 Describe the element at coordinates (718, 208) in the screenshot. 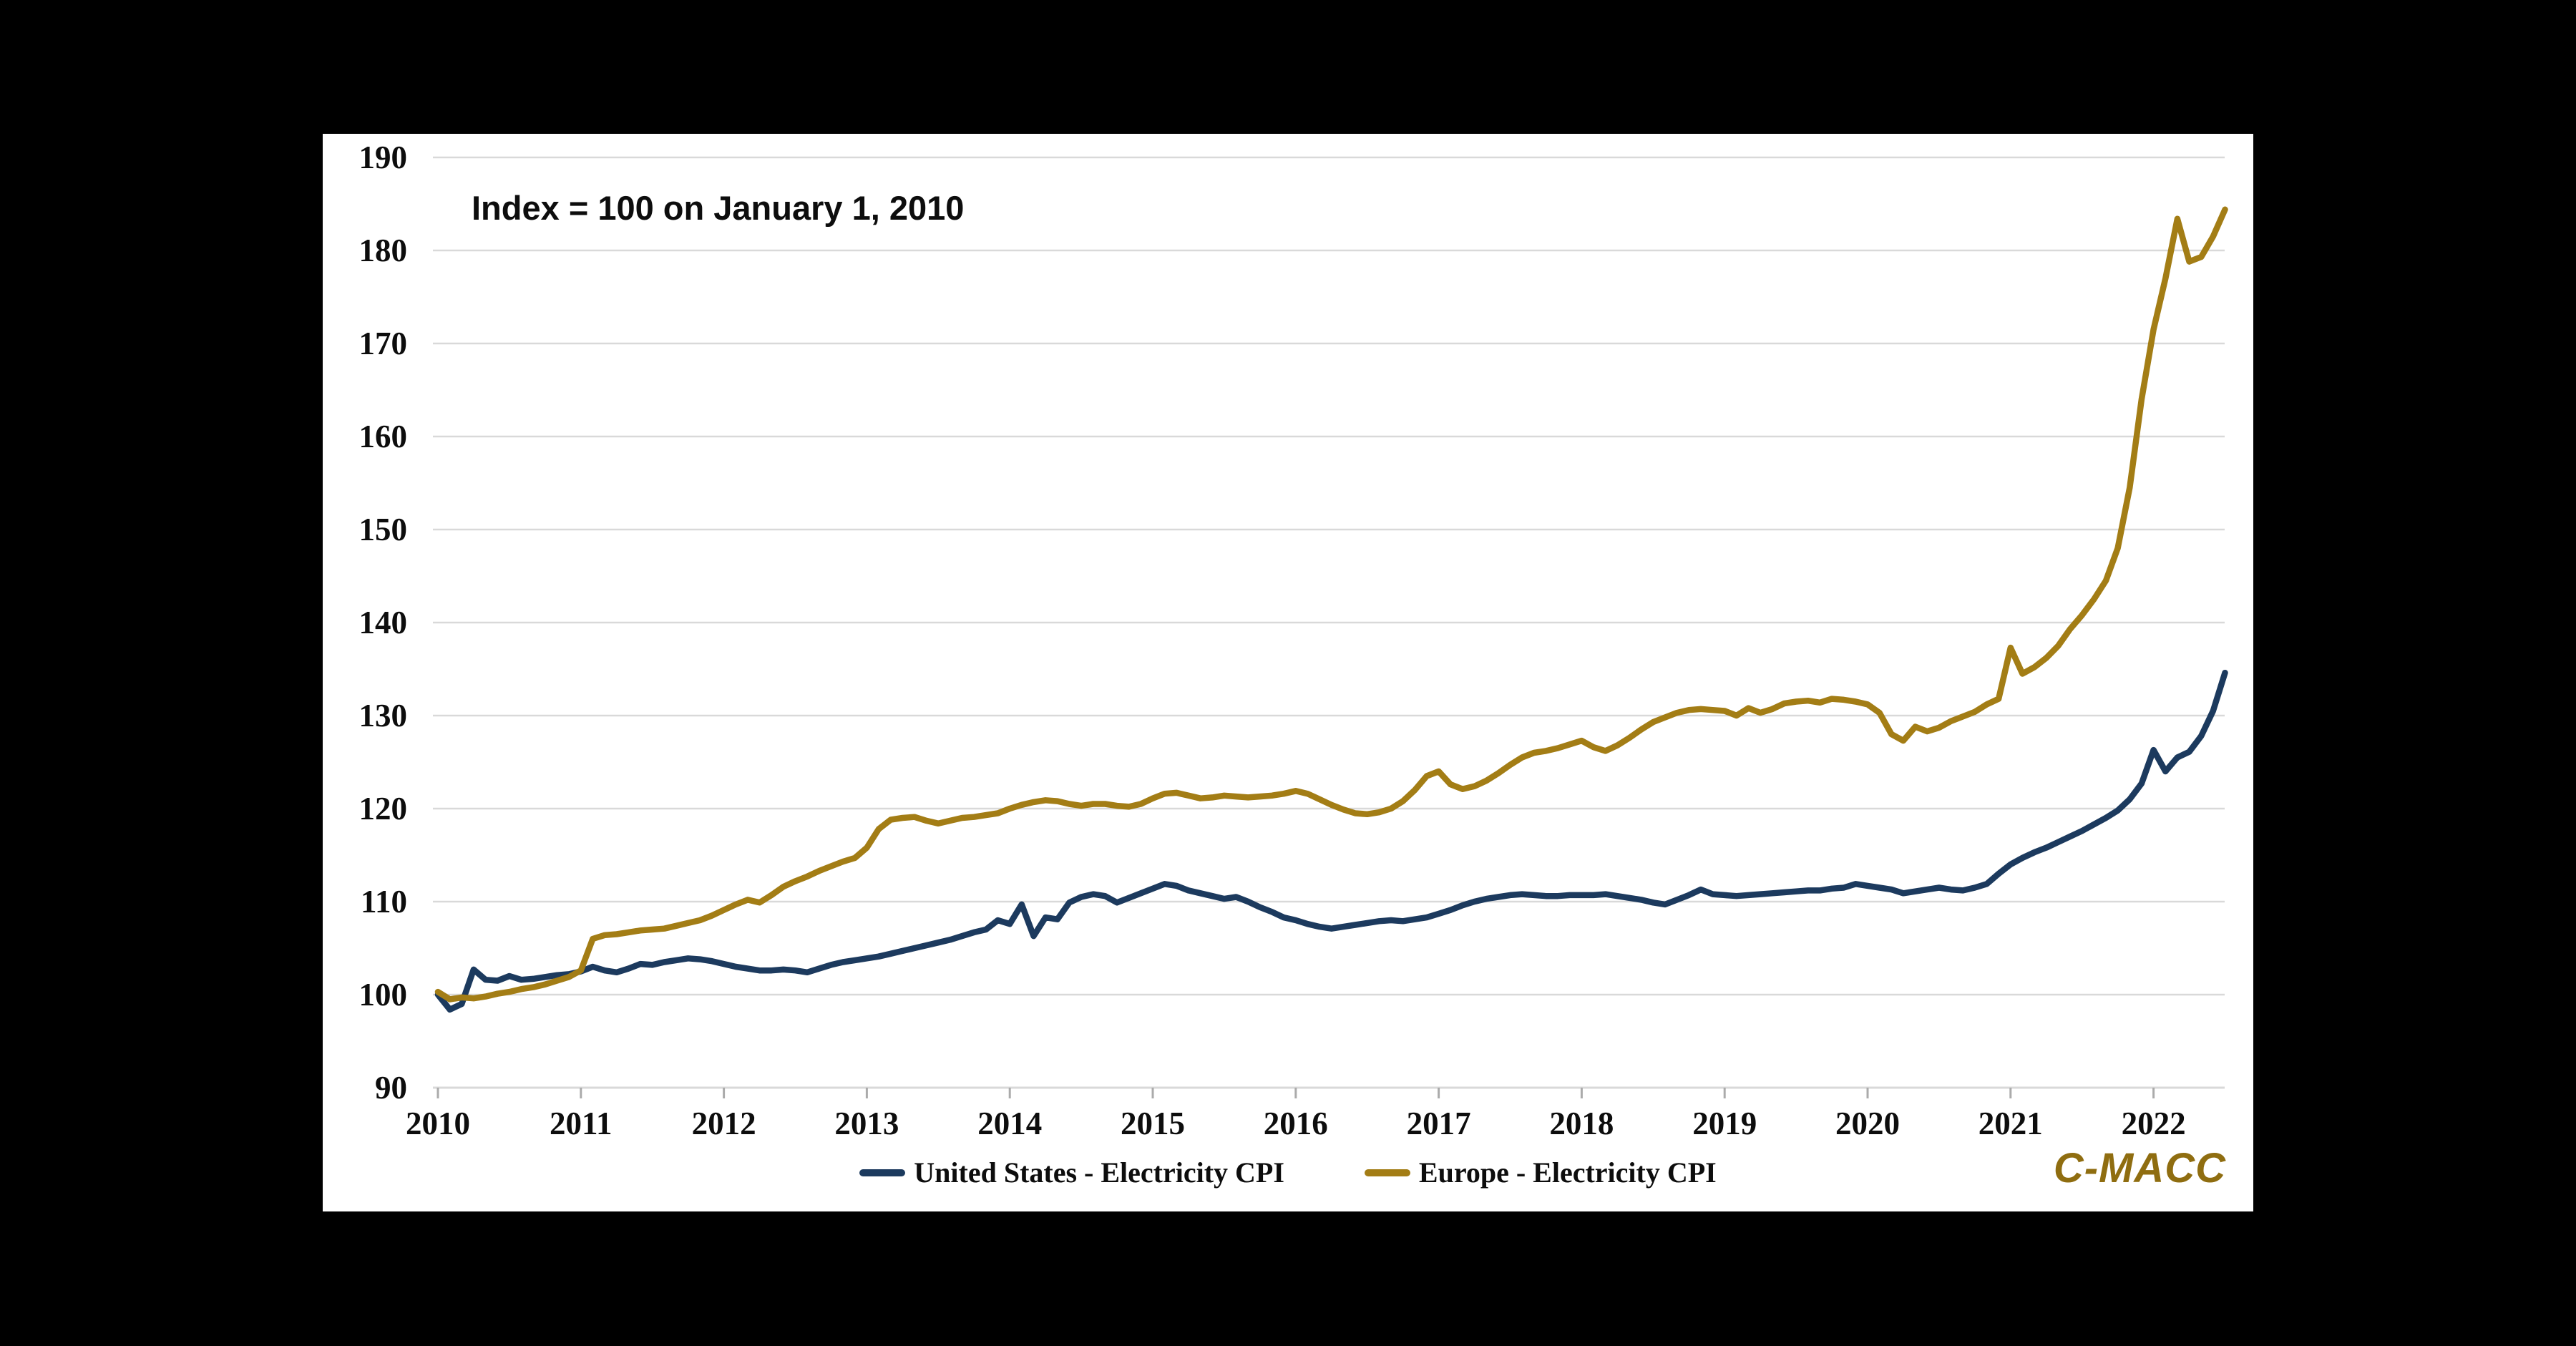

I see `chart-title: Index = 100 on January 1, 2010` at that location.